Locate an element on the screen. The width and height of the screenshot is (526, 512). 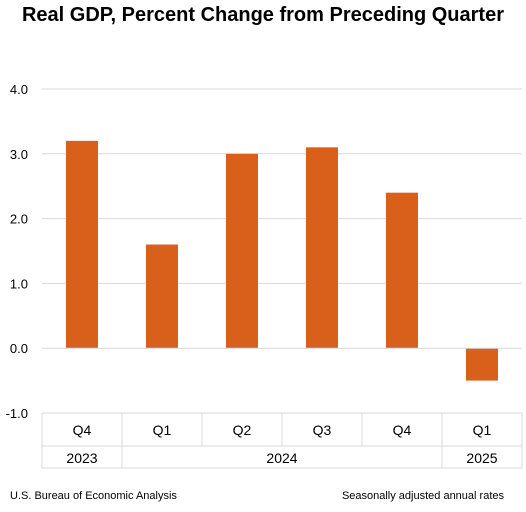
category-label: Q3 is located at coordinates (322, 430).